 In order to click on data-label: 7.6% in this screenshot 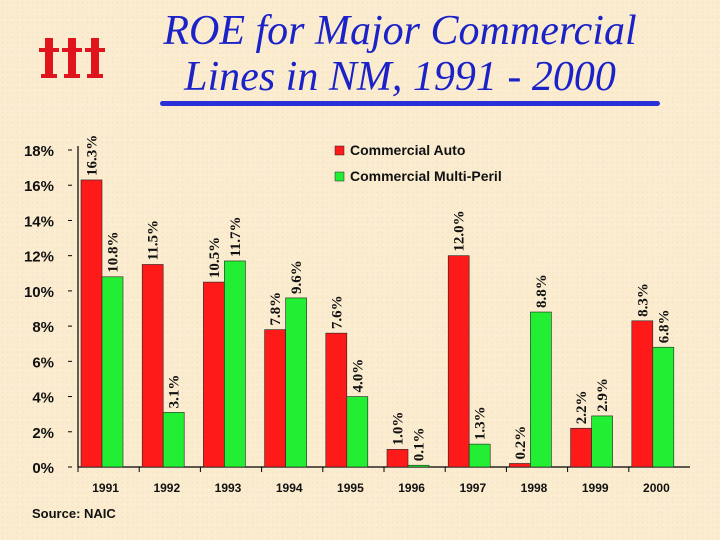, I will do `click(337, 312)`.